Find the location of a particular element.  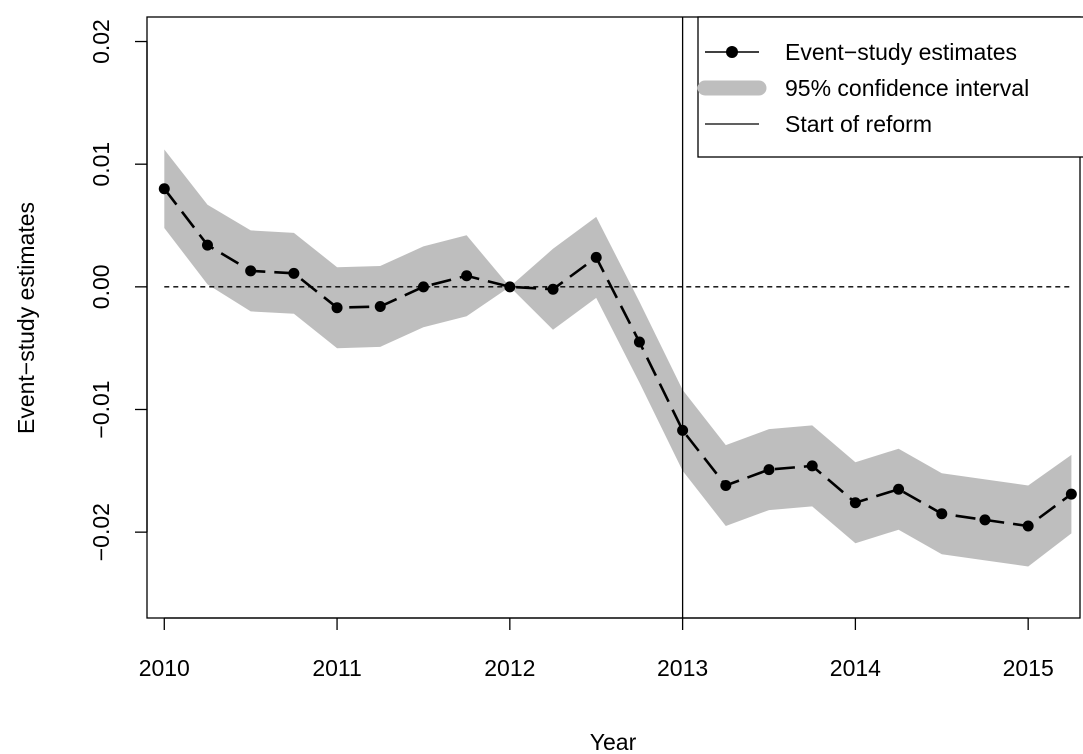

legend-item-confidence-interval: 95% confidence interval is located at coordinates (863, 88).